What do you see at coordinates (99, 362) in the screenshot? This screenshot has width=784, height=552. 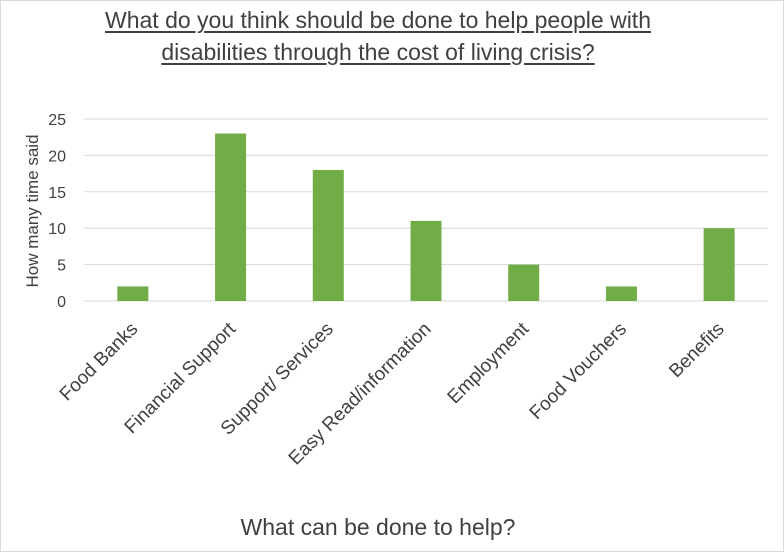 I see `x-category-label: Food Banks` at bounding box center [99, 362].